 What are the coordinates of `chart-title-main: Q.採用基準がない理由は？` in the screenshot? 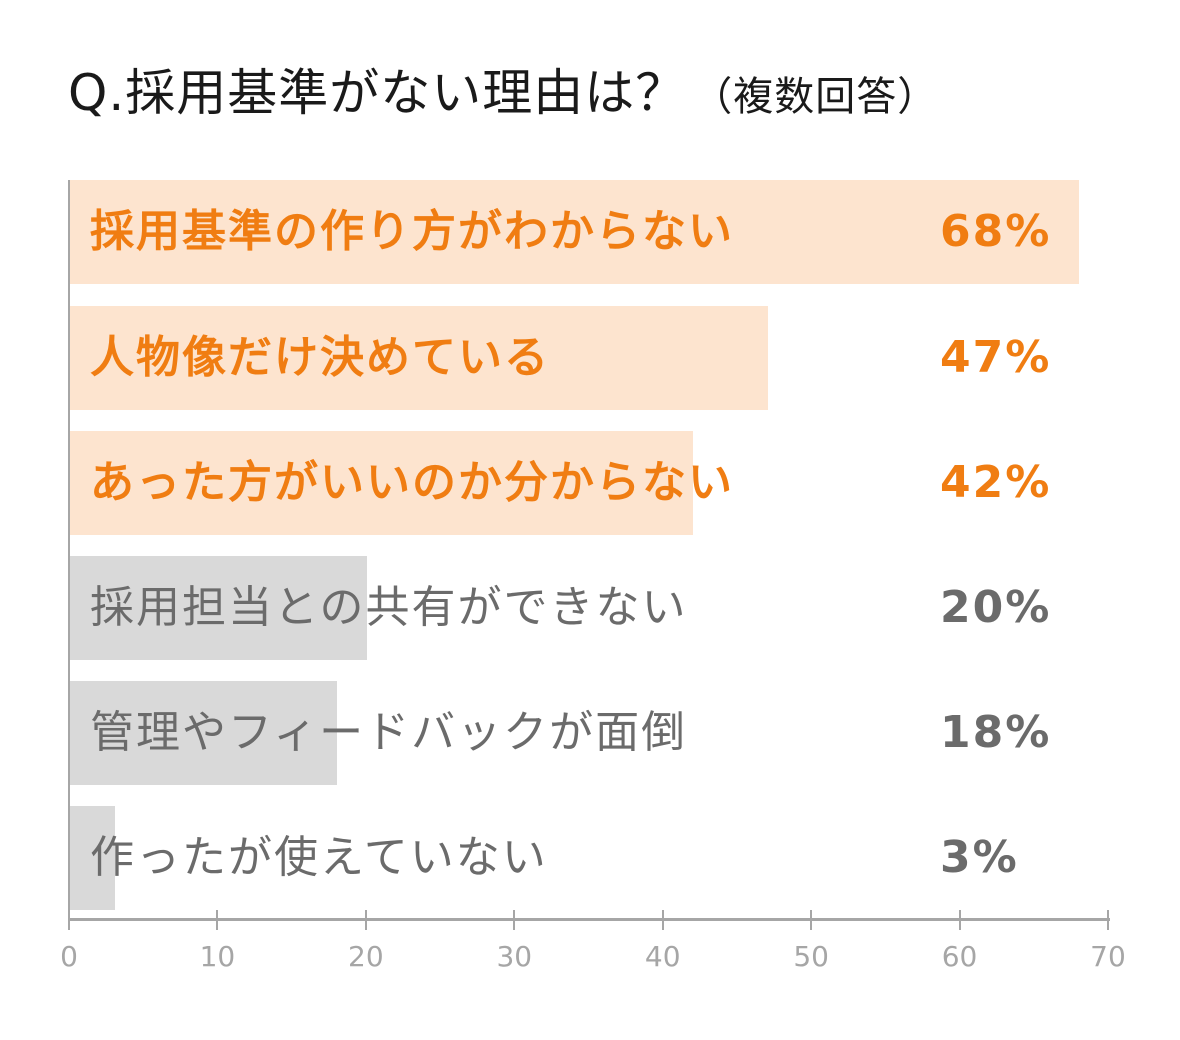 It's located at (377, 93).